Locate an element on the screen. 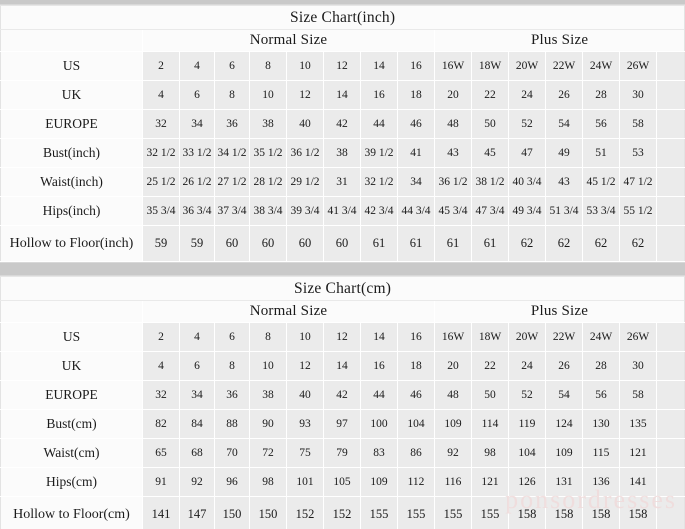 This screenshot has width=685, height=529. data-cell: 38 3/4 is located at coordinates (268, 211).